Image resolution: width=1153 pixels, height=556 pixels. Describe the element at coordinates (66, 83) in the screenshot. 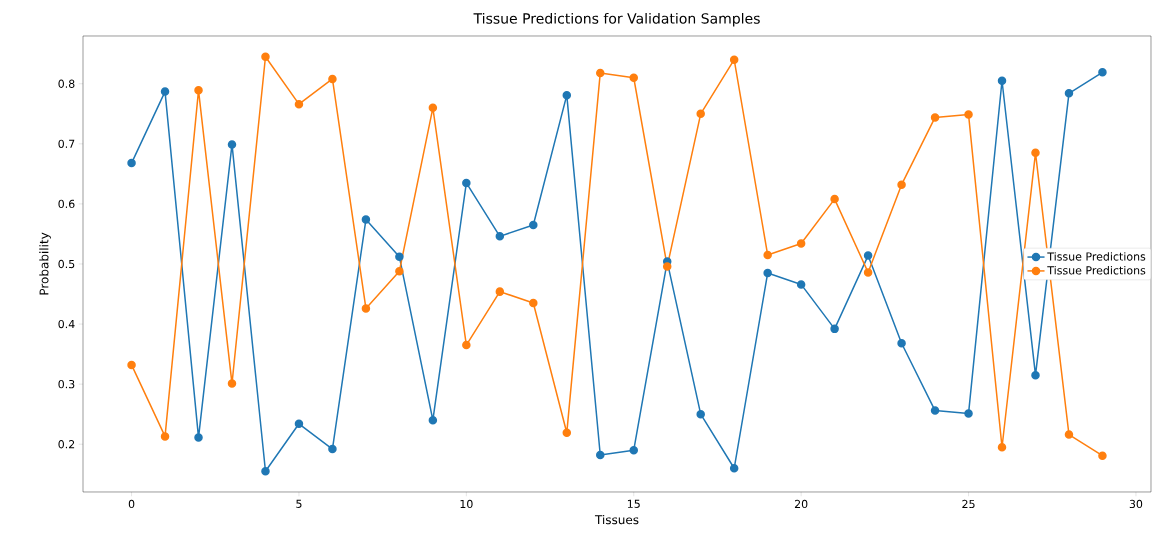

I see `y-tick-label: 0.8` at that location.